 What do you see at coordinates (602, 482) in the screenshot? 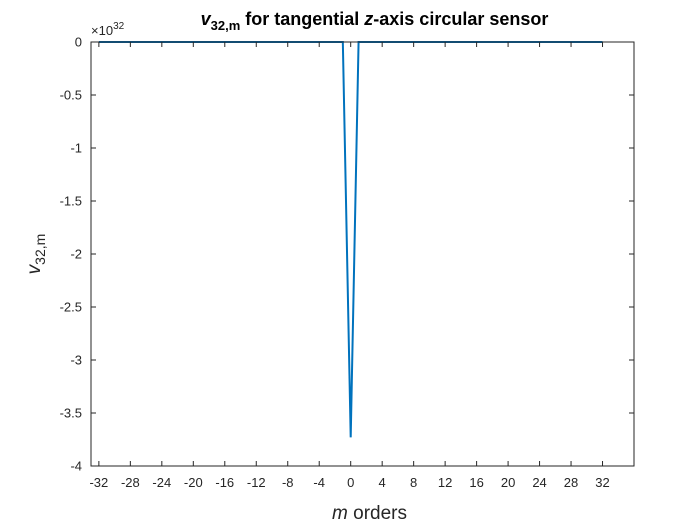
I see `x-tick-label: 32` at bounding box center [602, 482].